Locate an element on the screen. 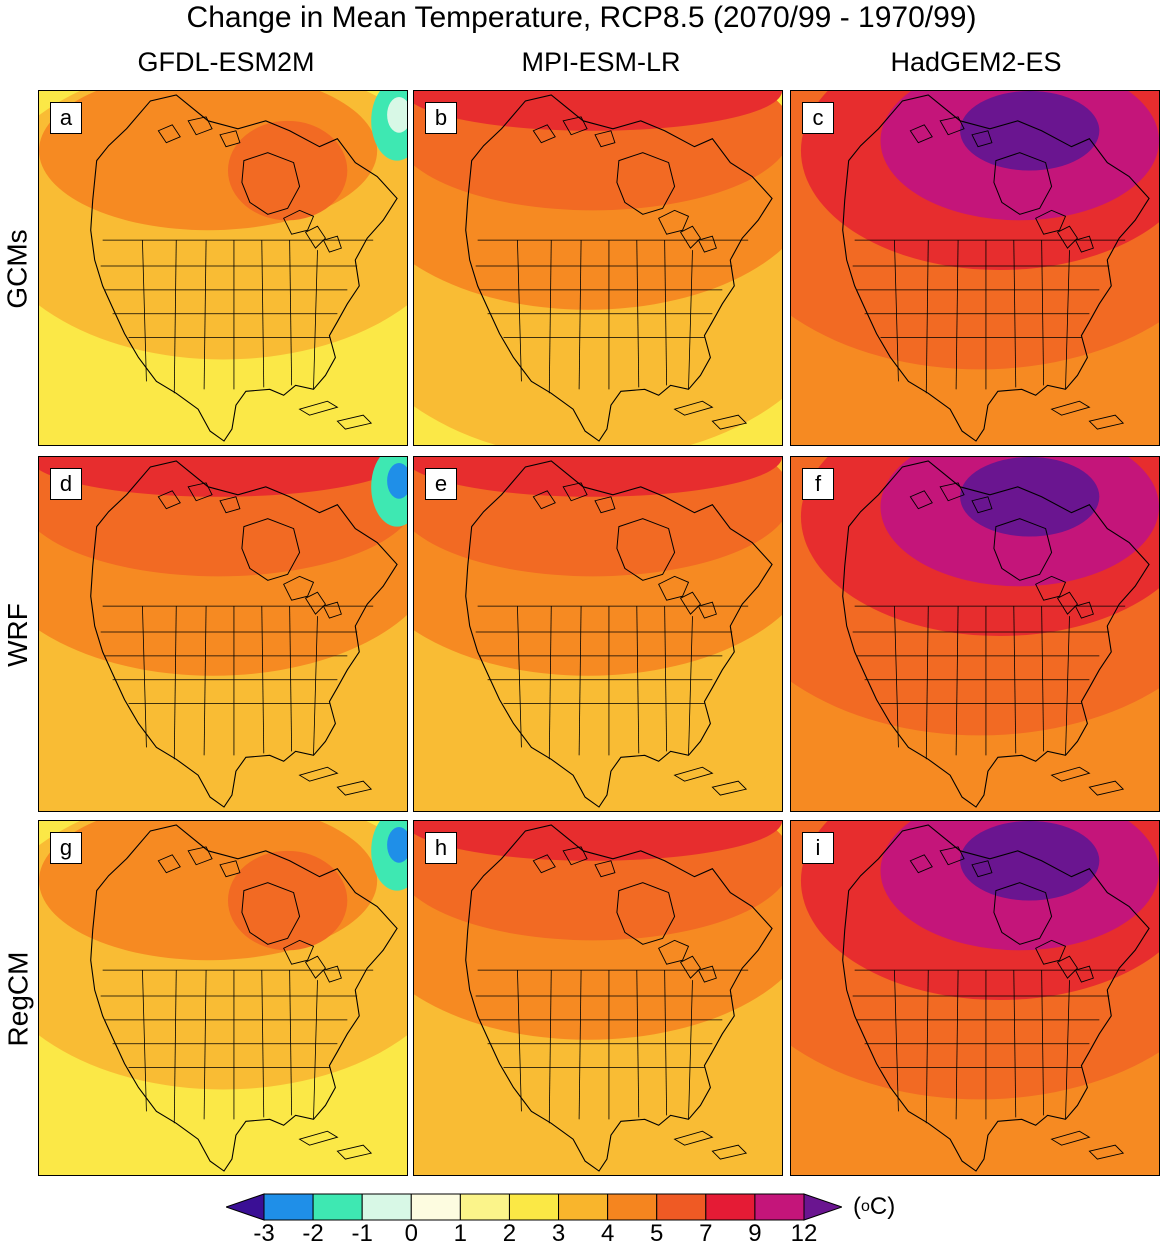 The image size is (1163, 1248). panel-label: c is located at coordinates (818, 118).